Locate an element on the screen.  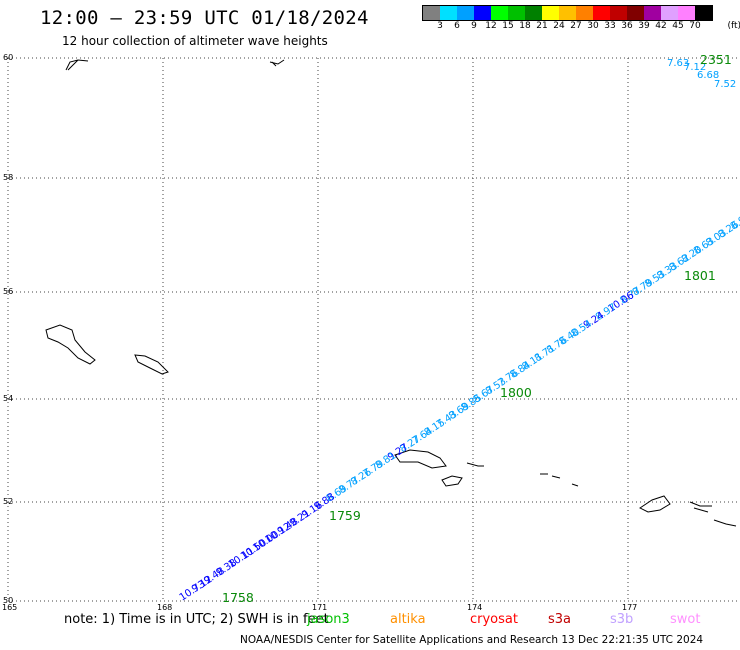
legend-label: 3 is located at coordinates (440, 26).